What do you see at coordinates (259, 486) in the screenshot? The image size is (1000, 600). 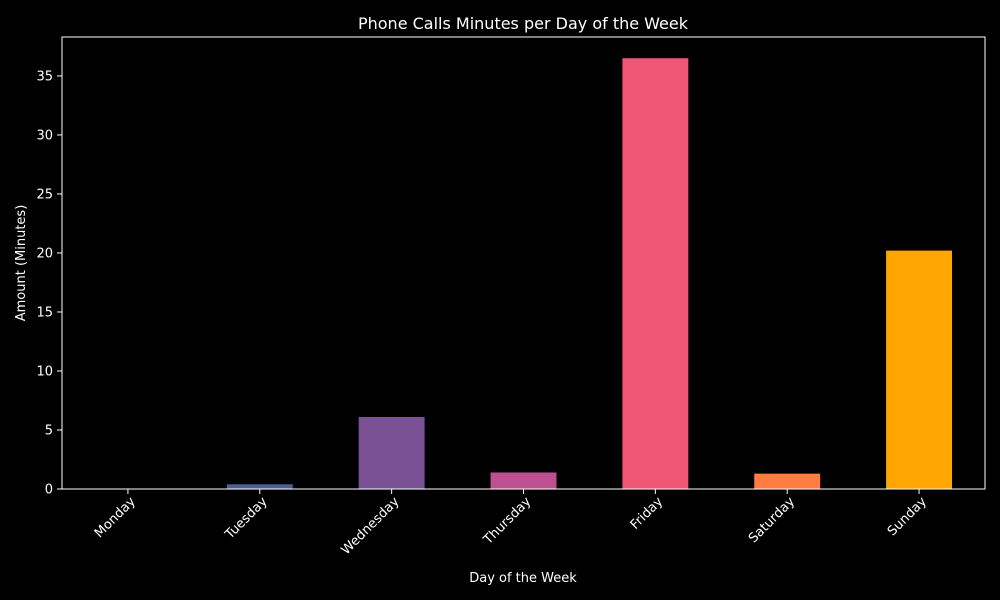 I see `bar-tuesday` at bounding box center [259, 486].